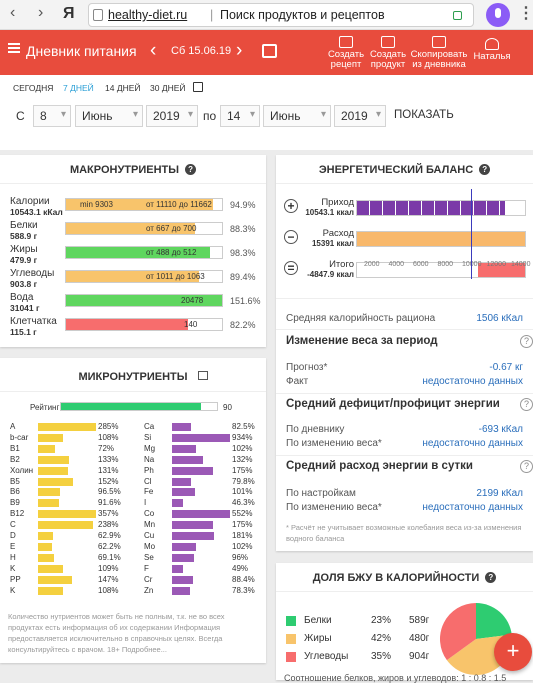 Image resolution: width=533 pixels, height=683 pixels. Describe the element at coordinates (439, 53) in the screenshot. I see `copy-from-diary-button: Скопировать из дневника` at that location.